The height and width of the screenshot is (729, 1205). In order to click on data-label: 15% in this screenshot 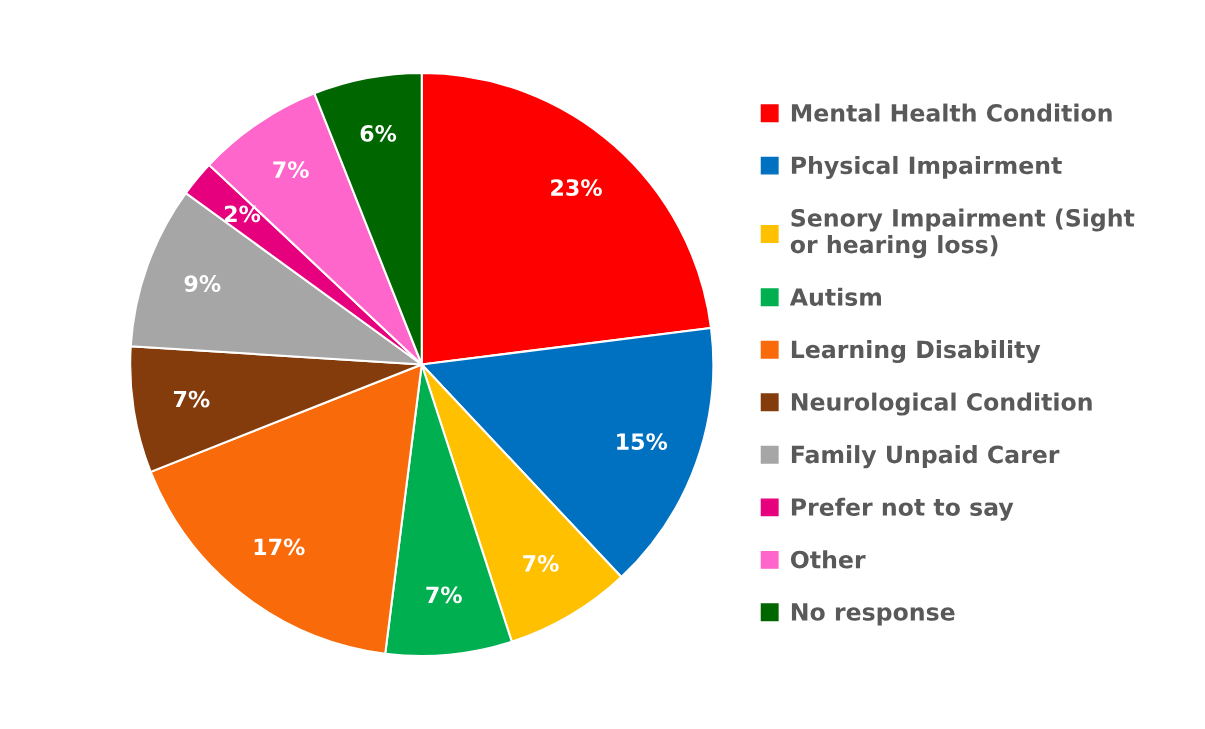, I will do `click(642, 441)`.